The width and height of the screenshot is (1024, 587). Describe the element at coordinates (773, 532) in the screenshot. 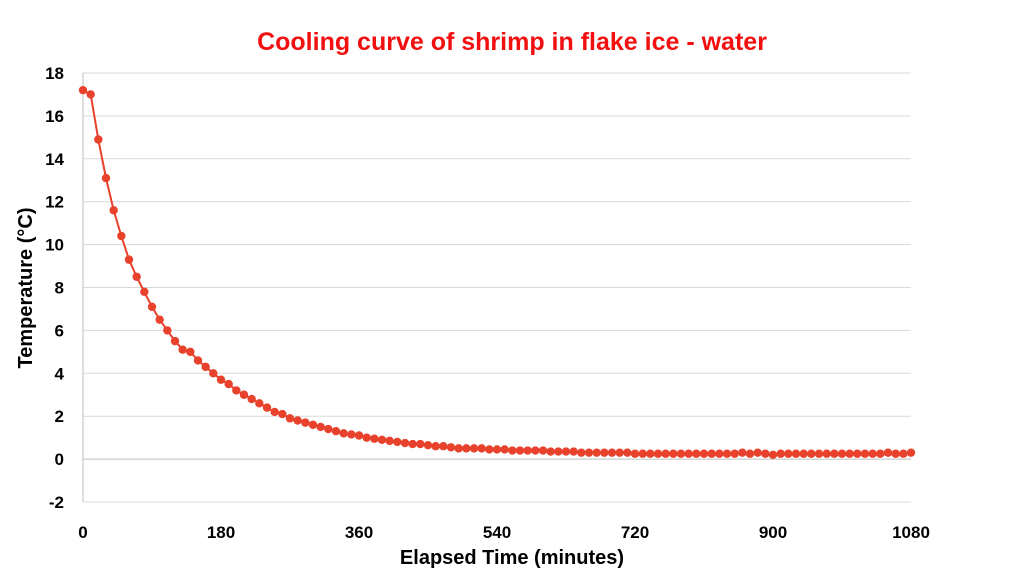

I see `x-tick-label: 900` at that location.